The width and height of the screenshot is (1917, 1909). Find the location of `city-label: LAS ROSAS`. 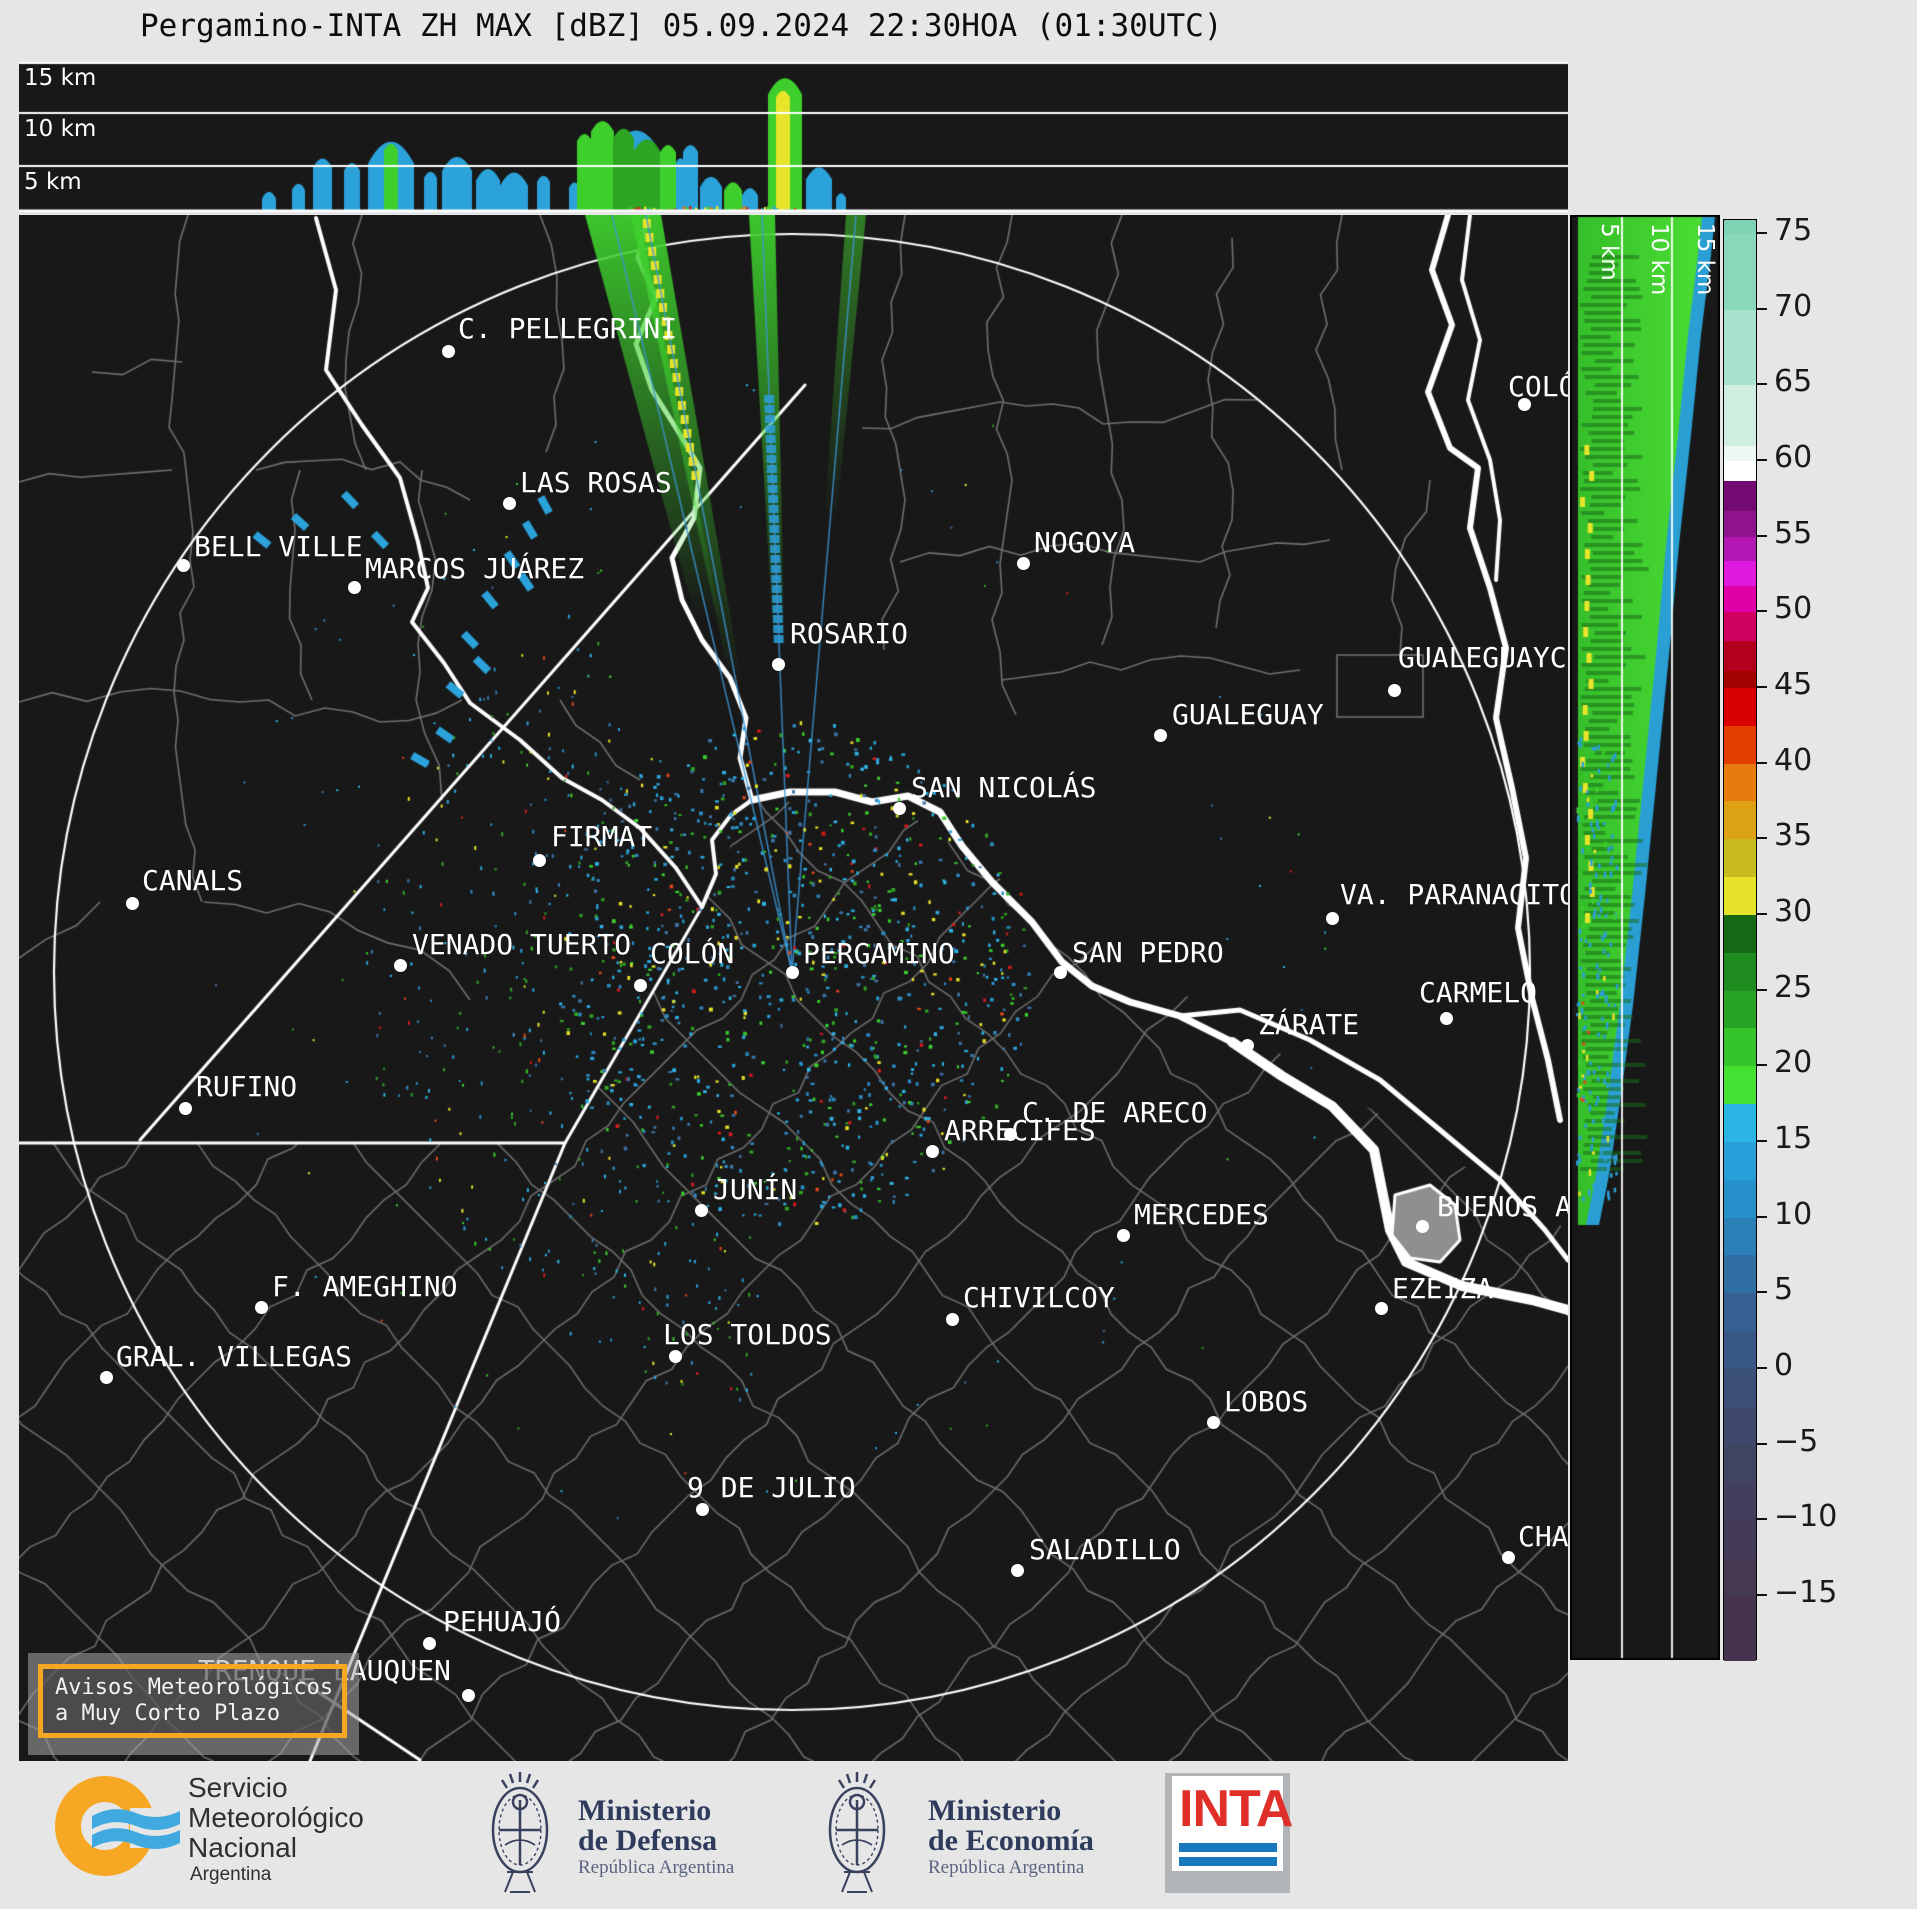

city-label: LAS ROSAS is located at coordinates (596, 482).